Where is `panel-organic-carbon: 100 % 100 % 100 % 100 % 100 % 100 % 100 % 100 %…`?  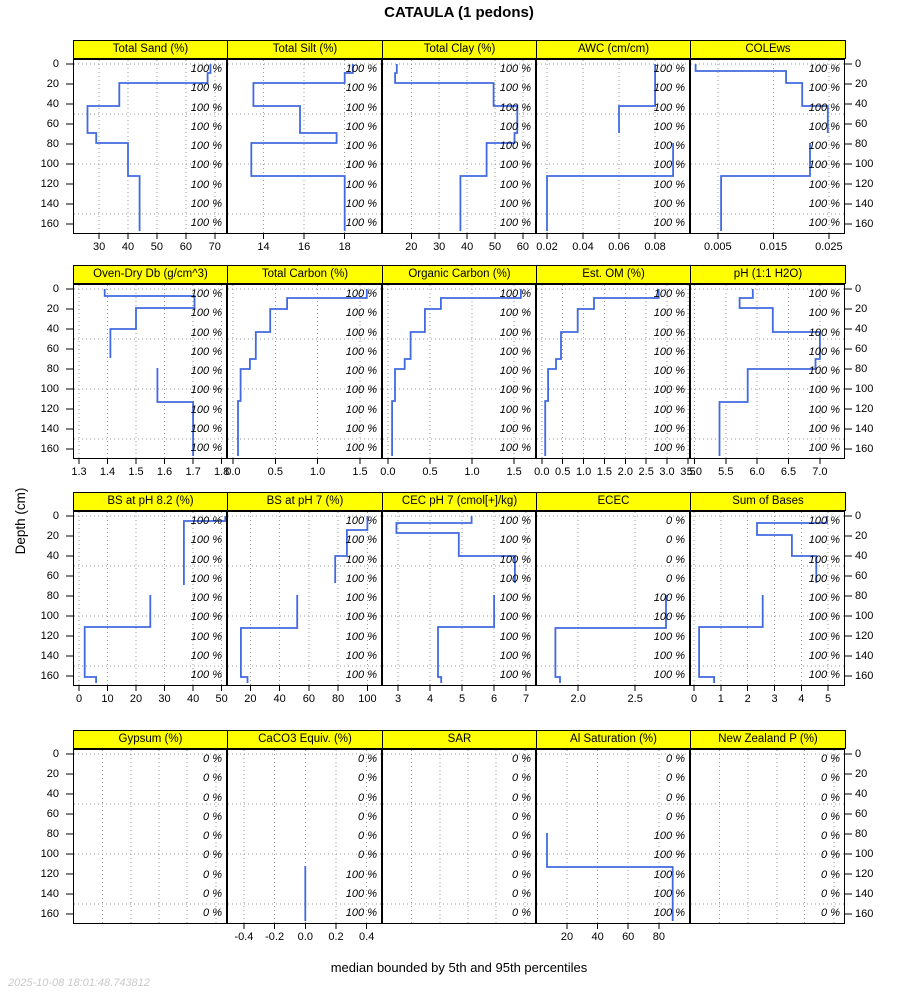 panel-organic-carbon: 100 % 100 % 100 % 100 % 100 % 100 % 100 % 100 %… is located at coordinates (459, 374).